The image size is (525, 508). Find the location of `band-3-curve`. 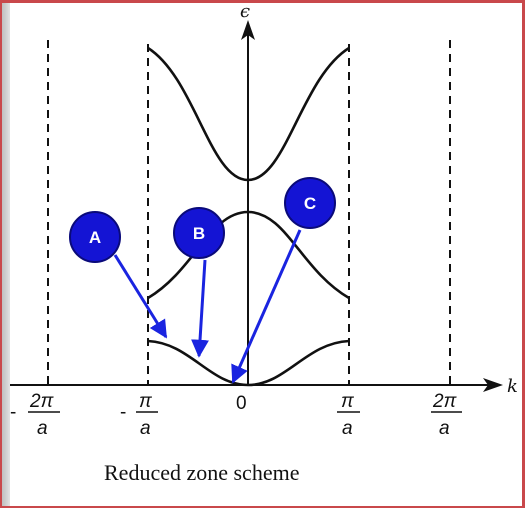

band-3-curve is located at coordinates (248, 114).